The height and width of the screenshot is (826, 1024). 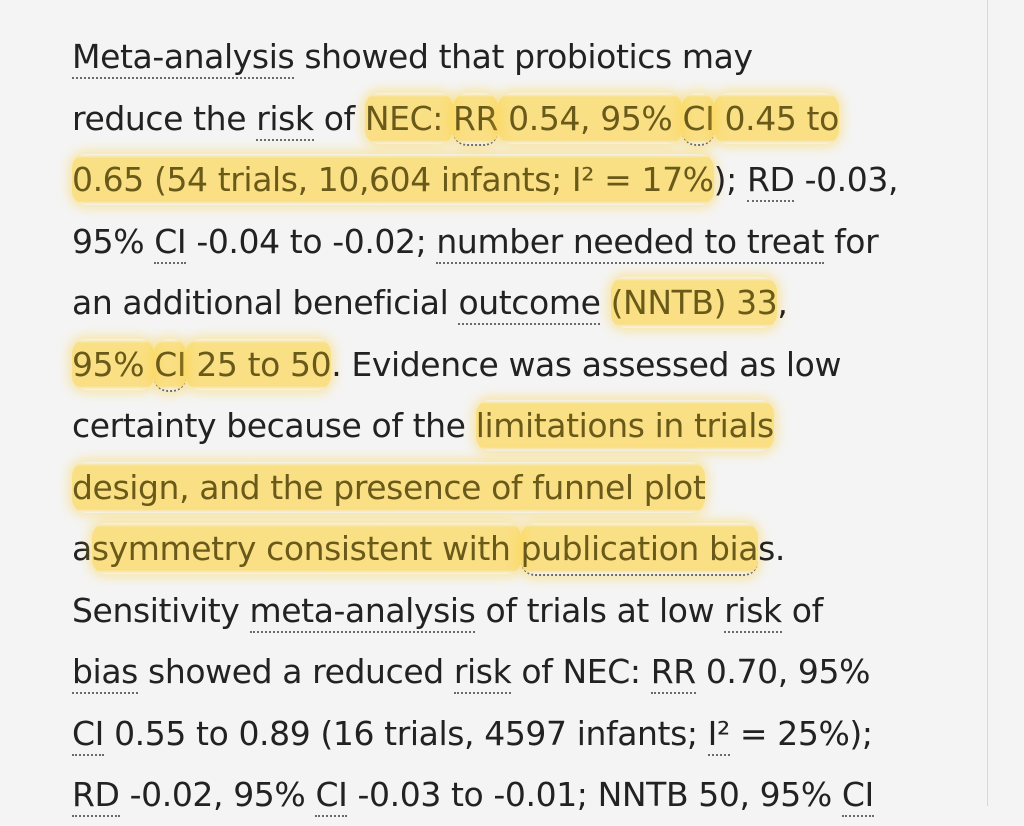 I want to click on text-line: Meta-analysis showed that probiotics may, so click(x=522, y=57).